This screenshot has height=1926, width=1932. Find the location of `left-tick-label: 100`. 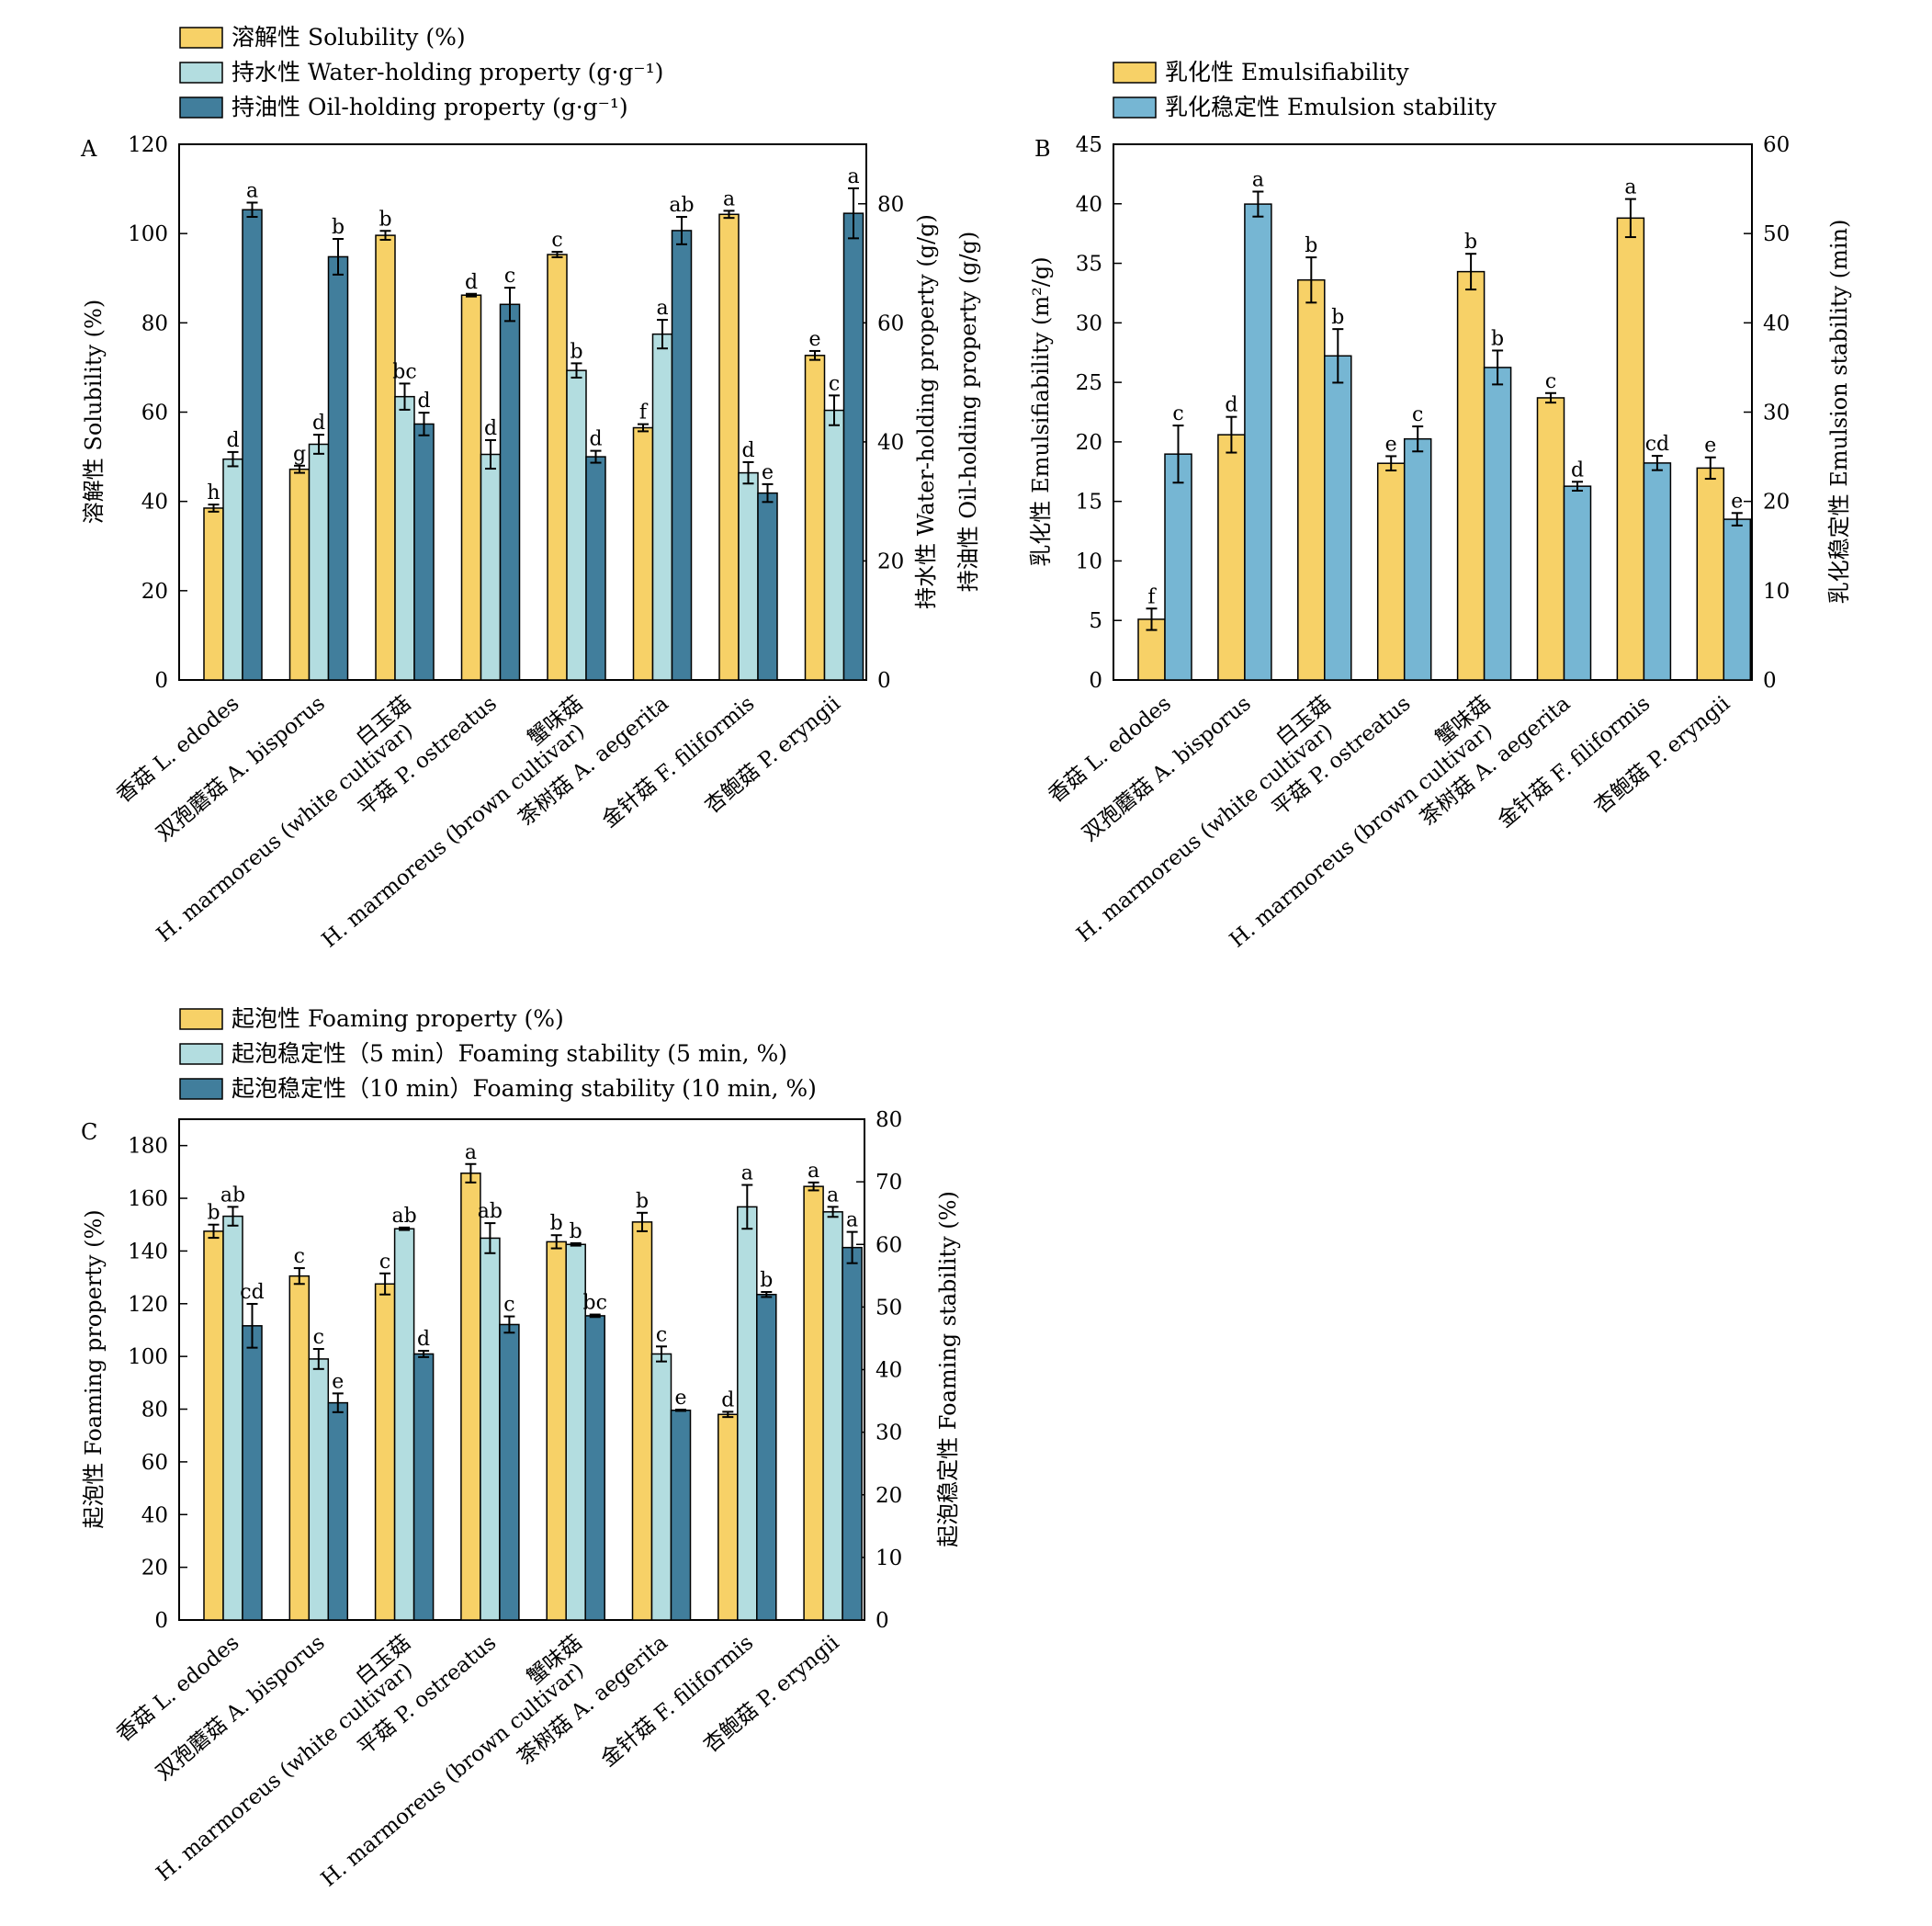

left-tick-label: 100 is located at coordinates (148, 1357).